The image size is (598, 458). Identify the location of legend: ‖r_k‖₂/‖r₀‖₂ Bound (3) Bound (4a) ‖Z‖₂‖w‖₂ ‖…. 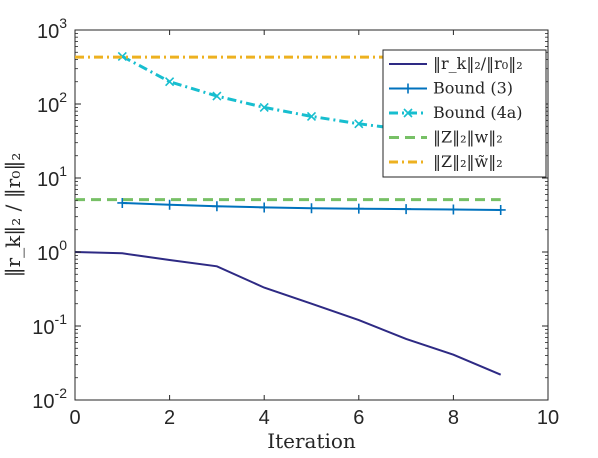
(464, 113).